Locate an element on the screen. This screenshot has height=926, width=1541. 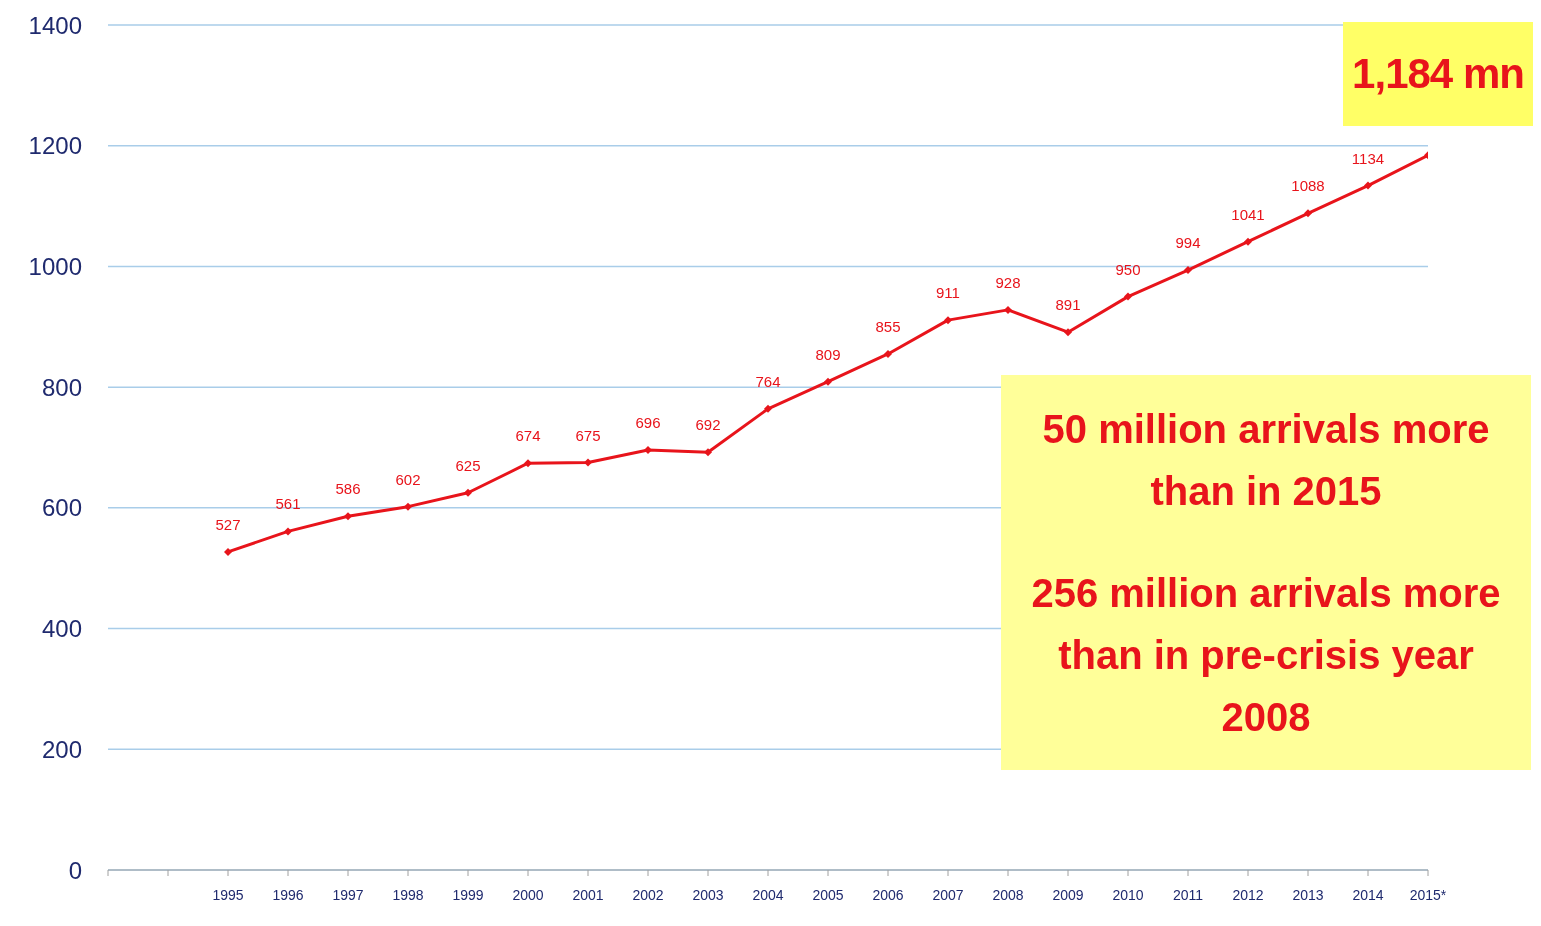
data-label: 527 is located at coordinates (228, 524).